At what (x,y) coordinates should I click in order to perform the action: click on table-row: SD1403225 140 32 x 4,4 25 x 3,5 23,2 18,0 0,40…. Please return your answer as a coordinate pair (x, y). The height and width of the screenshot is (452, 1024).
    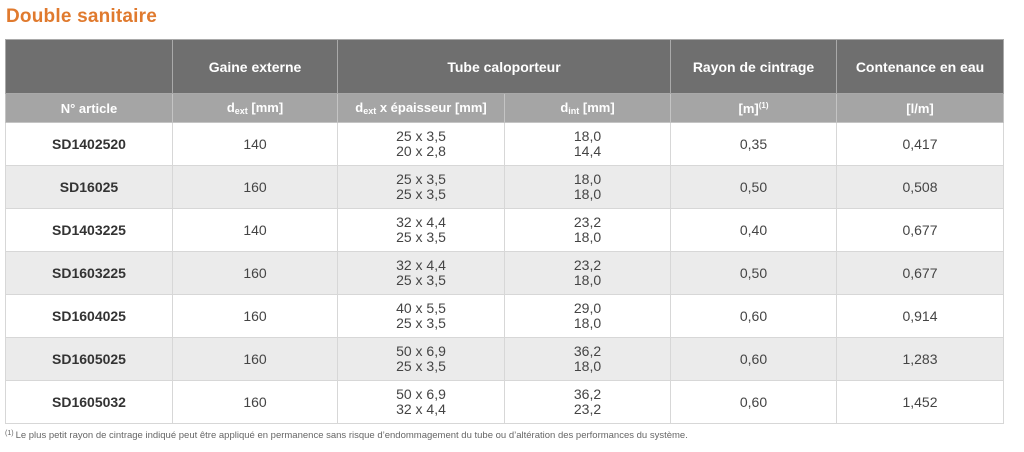
    Looking at the image, I should click on (504, 230).